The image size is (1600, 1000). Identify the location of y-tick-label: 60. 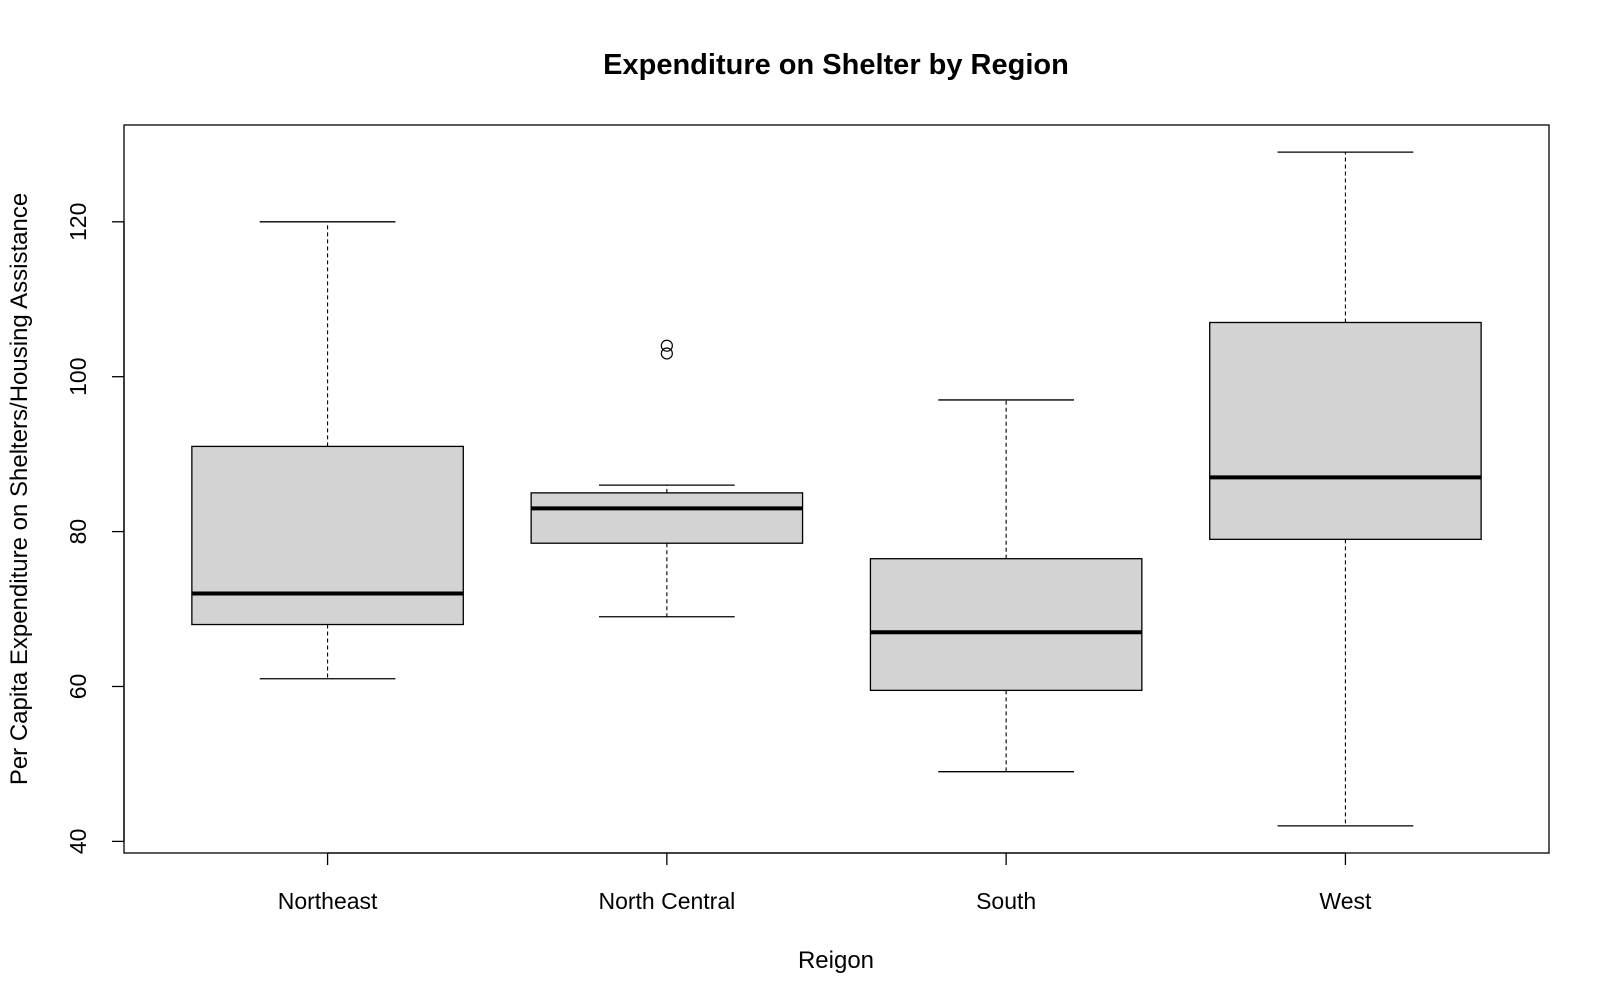
(78, 687).